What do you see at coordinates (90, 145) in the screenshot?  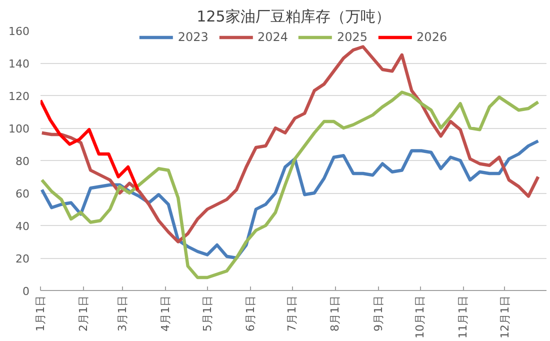 I see `line-series` at bounding box center [90, 145].